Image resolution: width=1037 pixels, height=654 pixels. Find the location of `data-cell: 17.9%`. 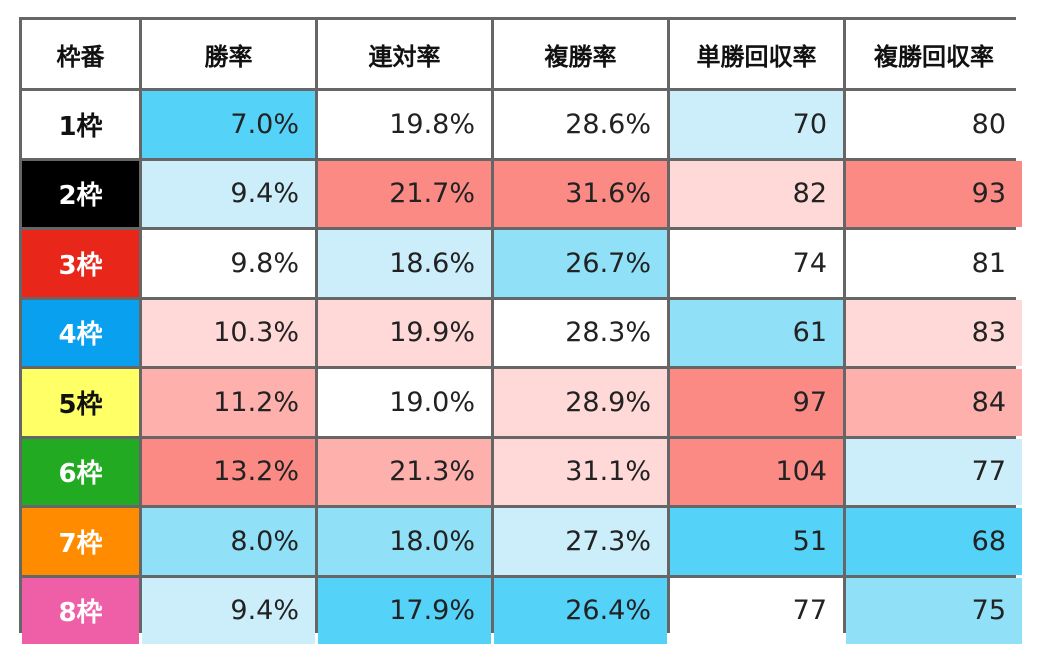

data-cell: 17.9% is located at coordinates (404, 610).